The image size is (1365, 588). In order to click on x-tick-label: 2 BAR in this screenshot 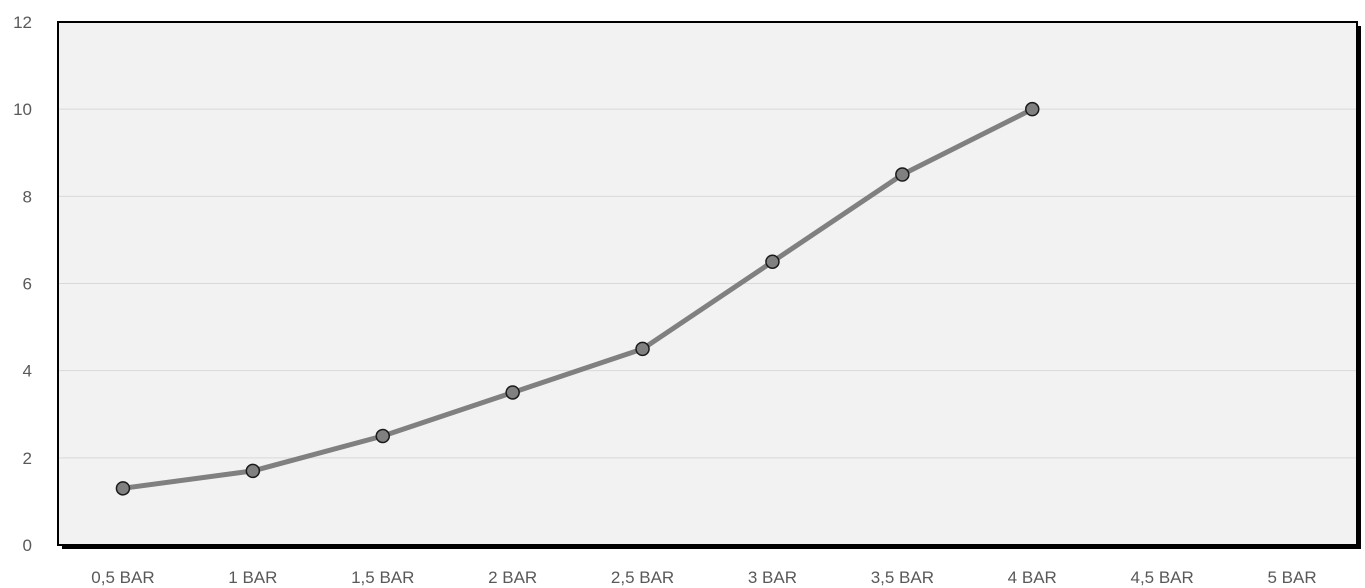, I will do `click(512, 577)`.